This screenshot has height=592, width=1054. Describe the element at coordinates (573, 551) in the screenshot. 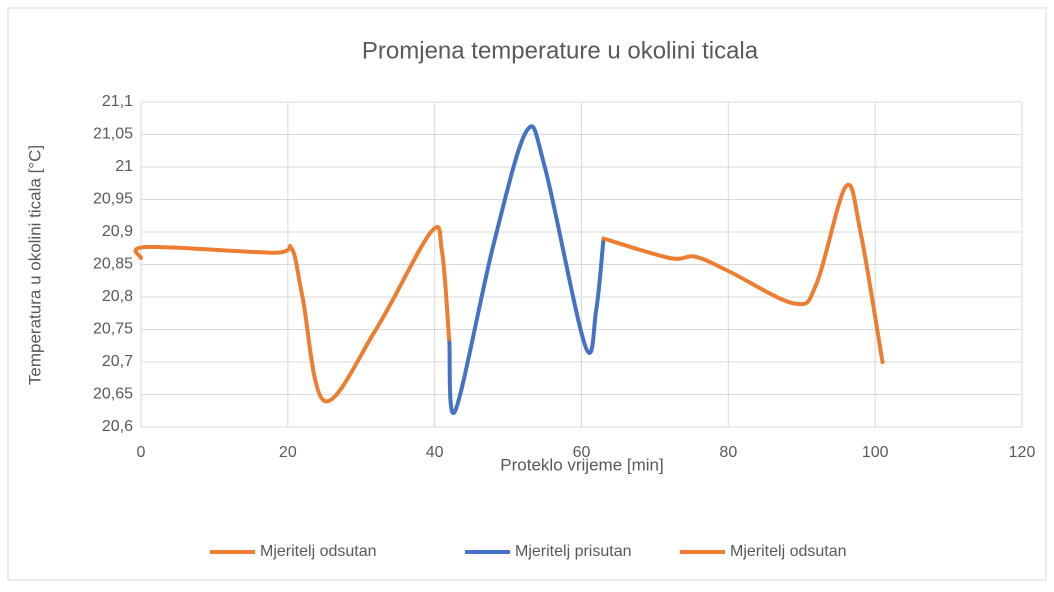

I see `legend-label: Mjeritelj prisutan` at that location.